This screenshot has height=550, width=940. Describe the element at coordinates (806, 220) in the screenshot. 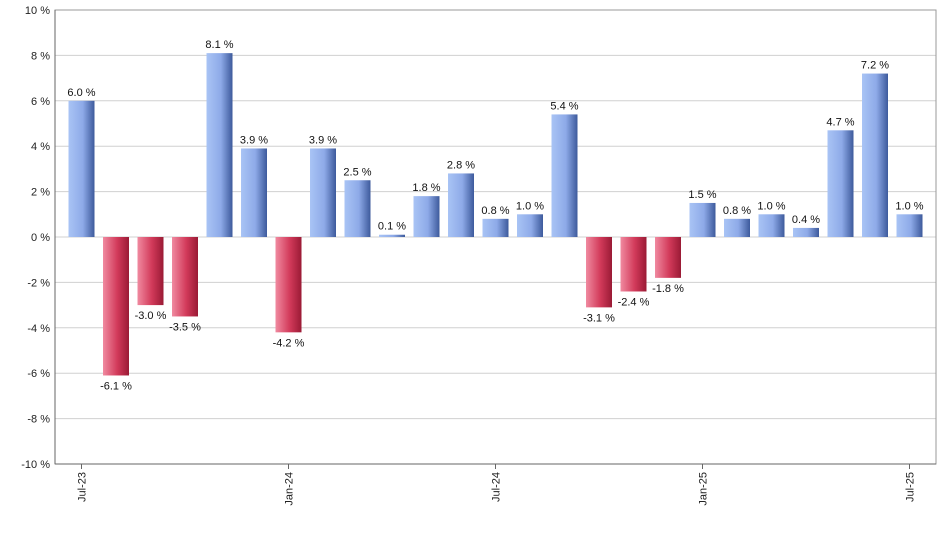

I see `bar-value-label: 0.4 %` at that location.